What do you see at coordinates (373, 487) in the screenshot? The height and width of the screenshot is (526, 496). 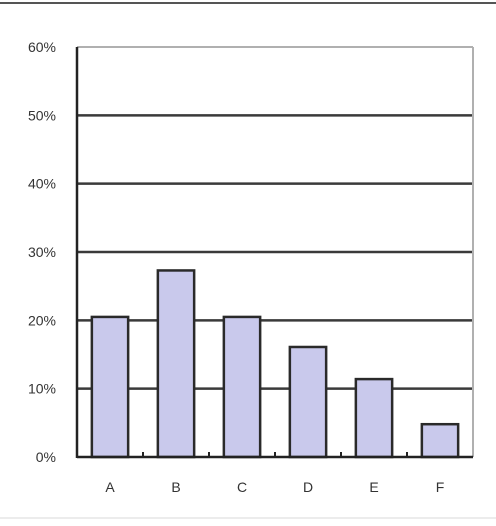 I see `x-tick-label: E` at bounding box center [373, 487].